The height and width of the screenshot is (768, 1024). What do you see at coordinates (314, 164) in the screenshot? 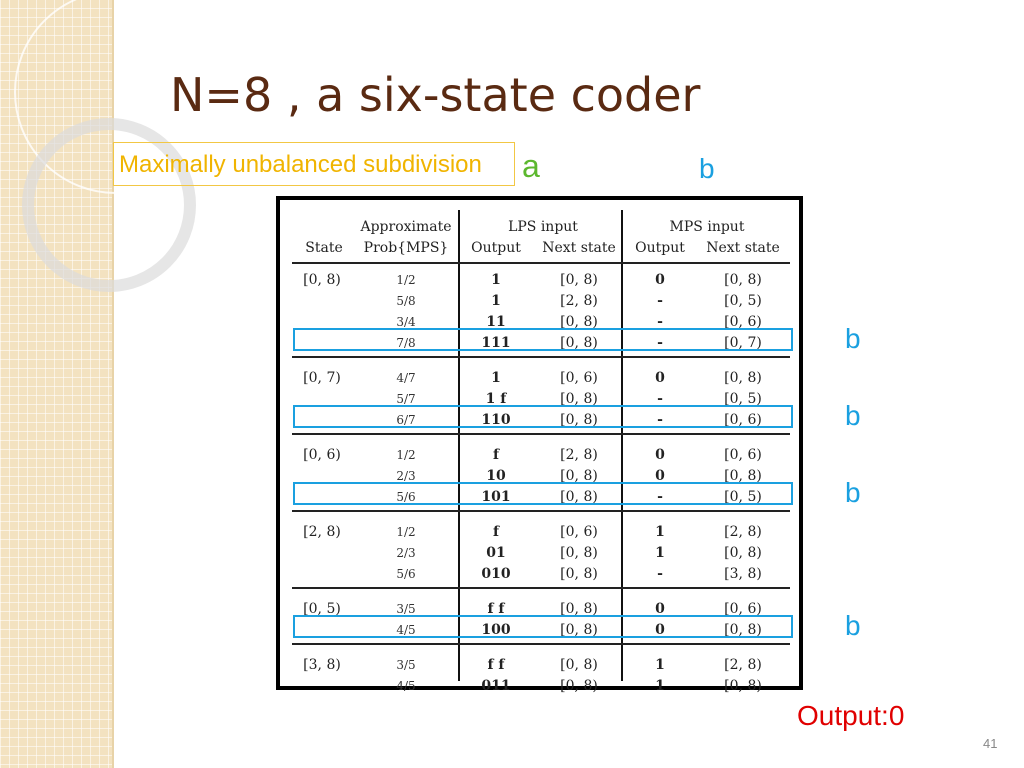
I see `subtitle-textbox: Maximally unbalanced subdivision` at bounding box center [314, 164].